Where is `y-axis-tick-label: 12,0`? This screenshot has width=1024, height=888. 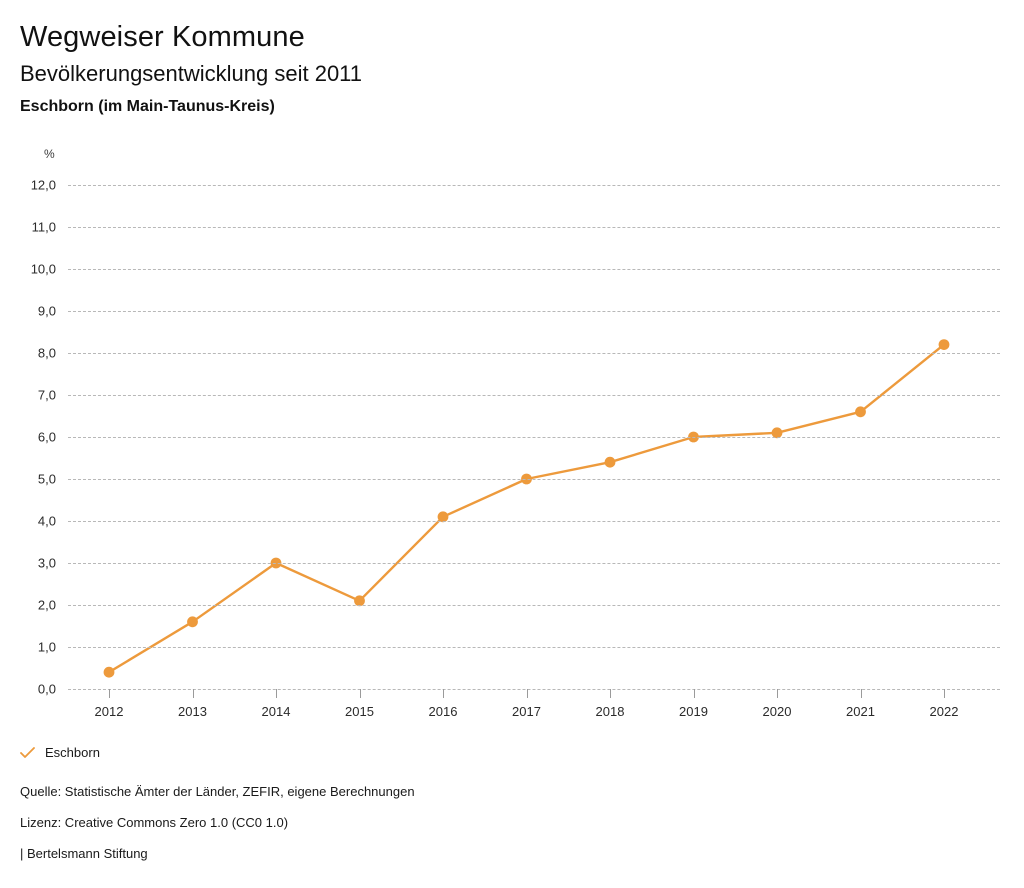
y-axis-tick-label: 12,0 is located at coordinates (43, 185).